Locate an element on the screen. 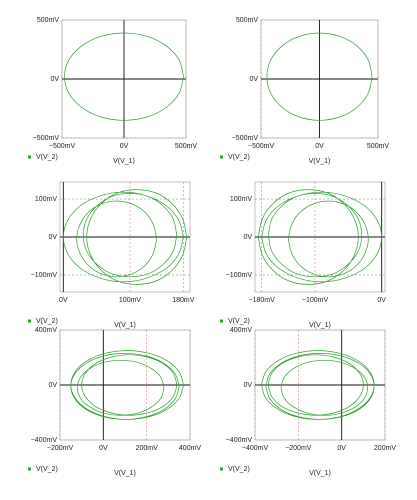  x-tick-label: −180mV is located at coordinates (262, 300).